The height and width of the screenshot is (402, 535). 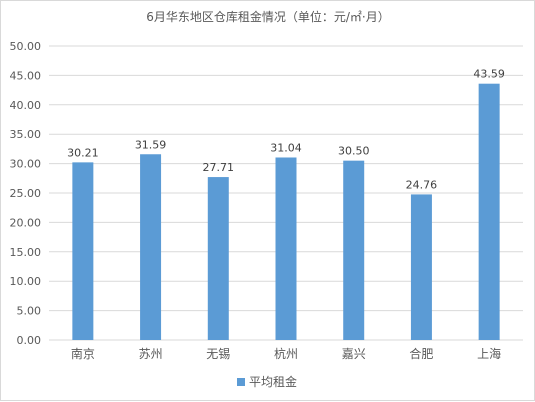 I want to click on x-category-label: 杭州, so click(x=286, y=353).